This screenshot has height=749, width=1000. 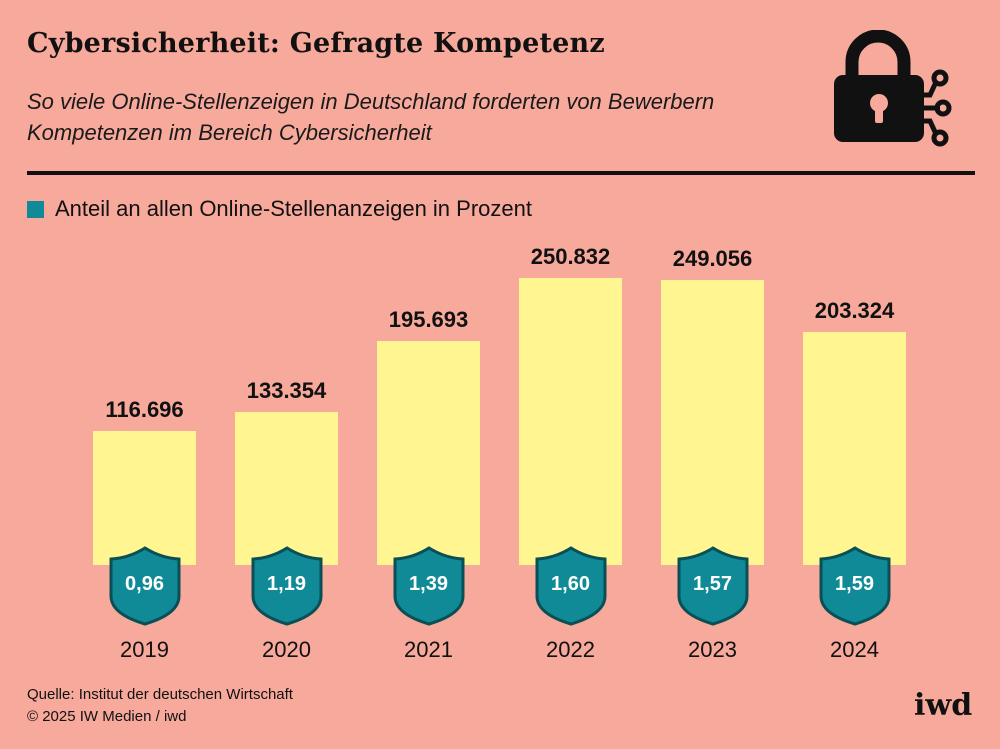 I want to click on x-tick-label: 2024, so click(x=854, y=649).